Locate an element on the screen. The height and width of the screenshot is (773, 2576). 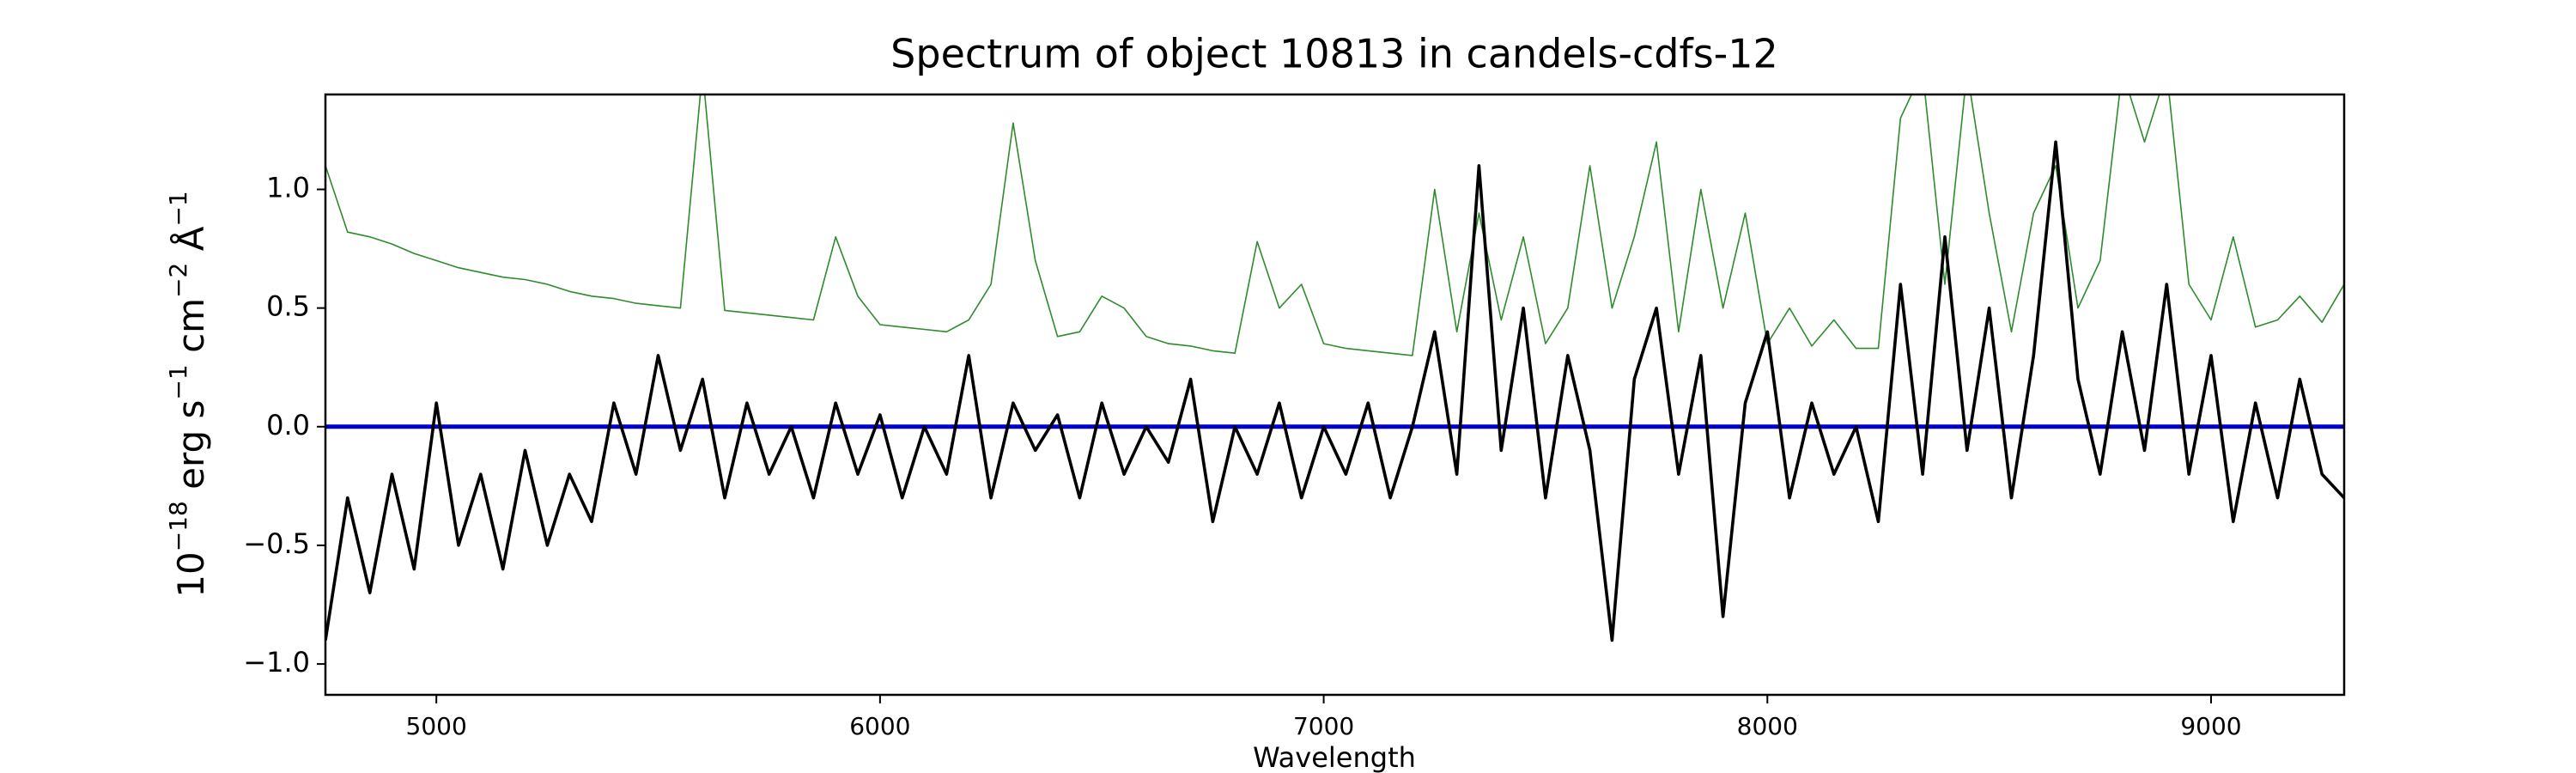
y-tick-label: −1.0 is located at coordinates (276, 662).